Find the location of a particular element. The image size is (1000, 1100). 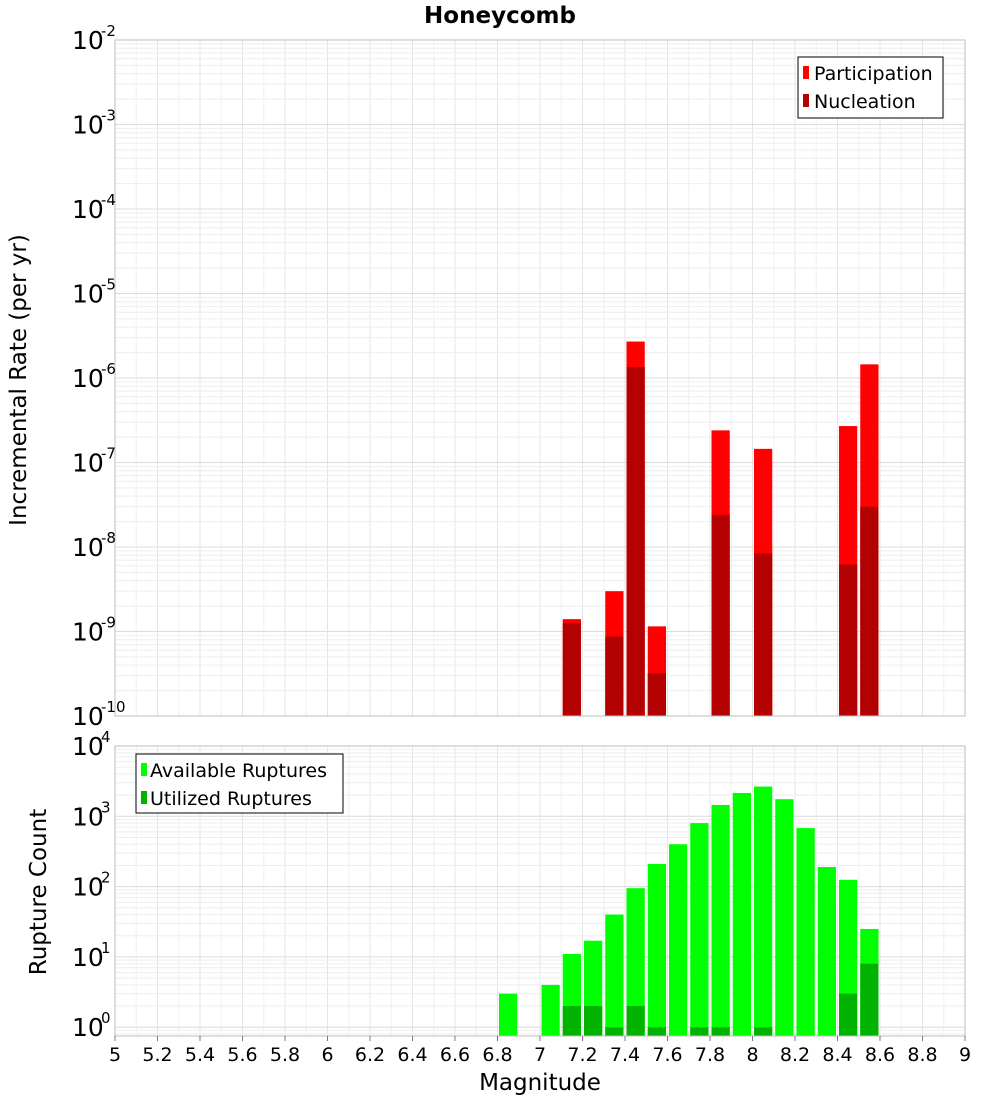

x-tick-label: 6.6 is located at coordinates (455, 1055).